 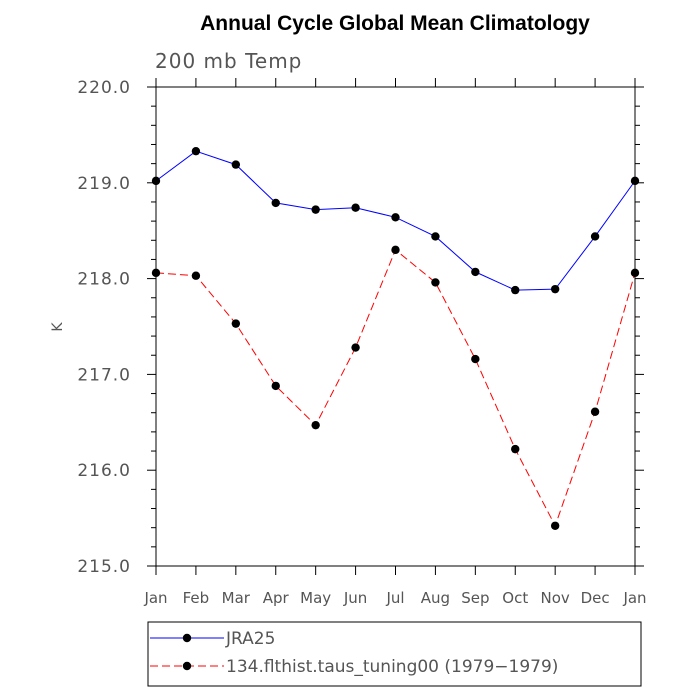 I want to click on chart-title: Annual Cycle Global Mean Climatology, so click(x=395, y=23).